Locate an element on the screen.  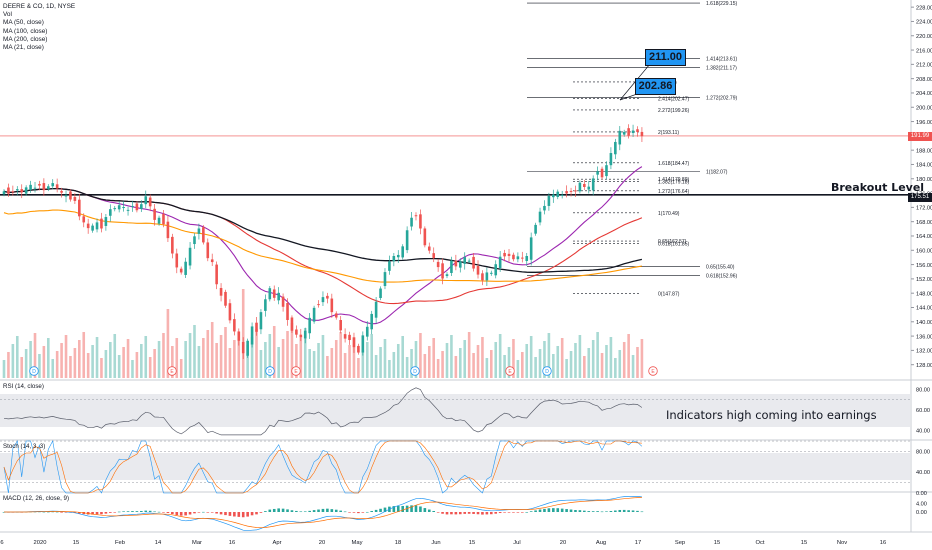
y-tick-label: 156.00 is located at coordinates (924, 266).